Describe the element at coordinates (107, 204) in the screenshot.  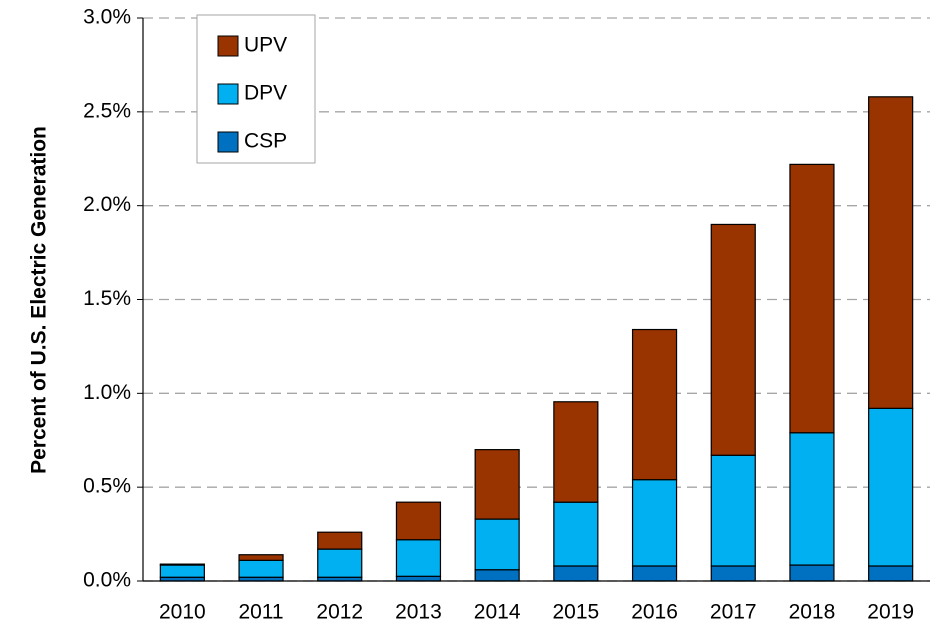
I see `y-tick-label: 2.0%` at that location.